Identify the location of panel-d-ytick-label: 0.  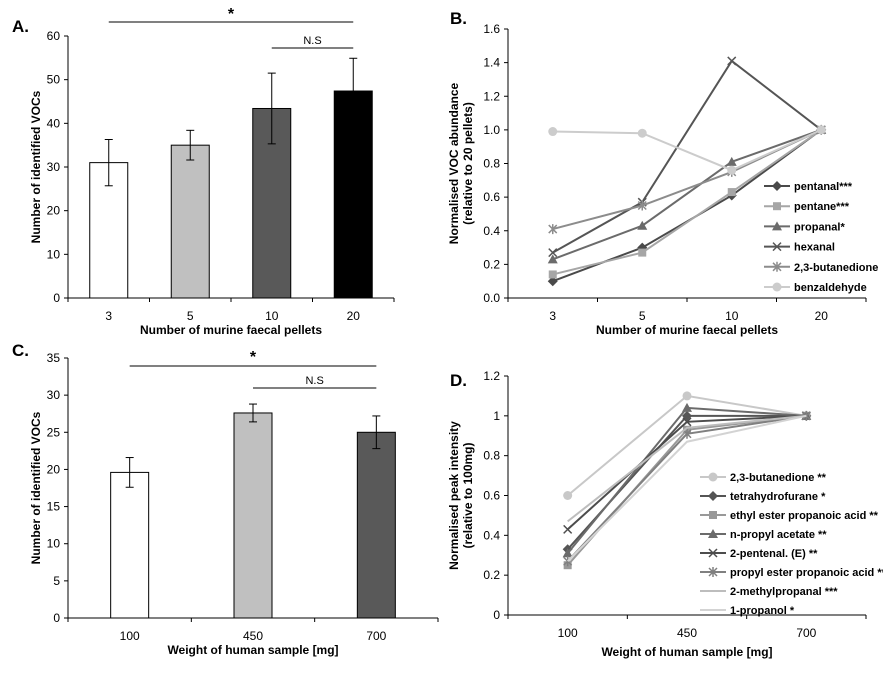
(496, 615).